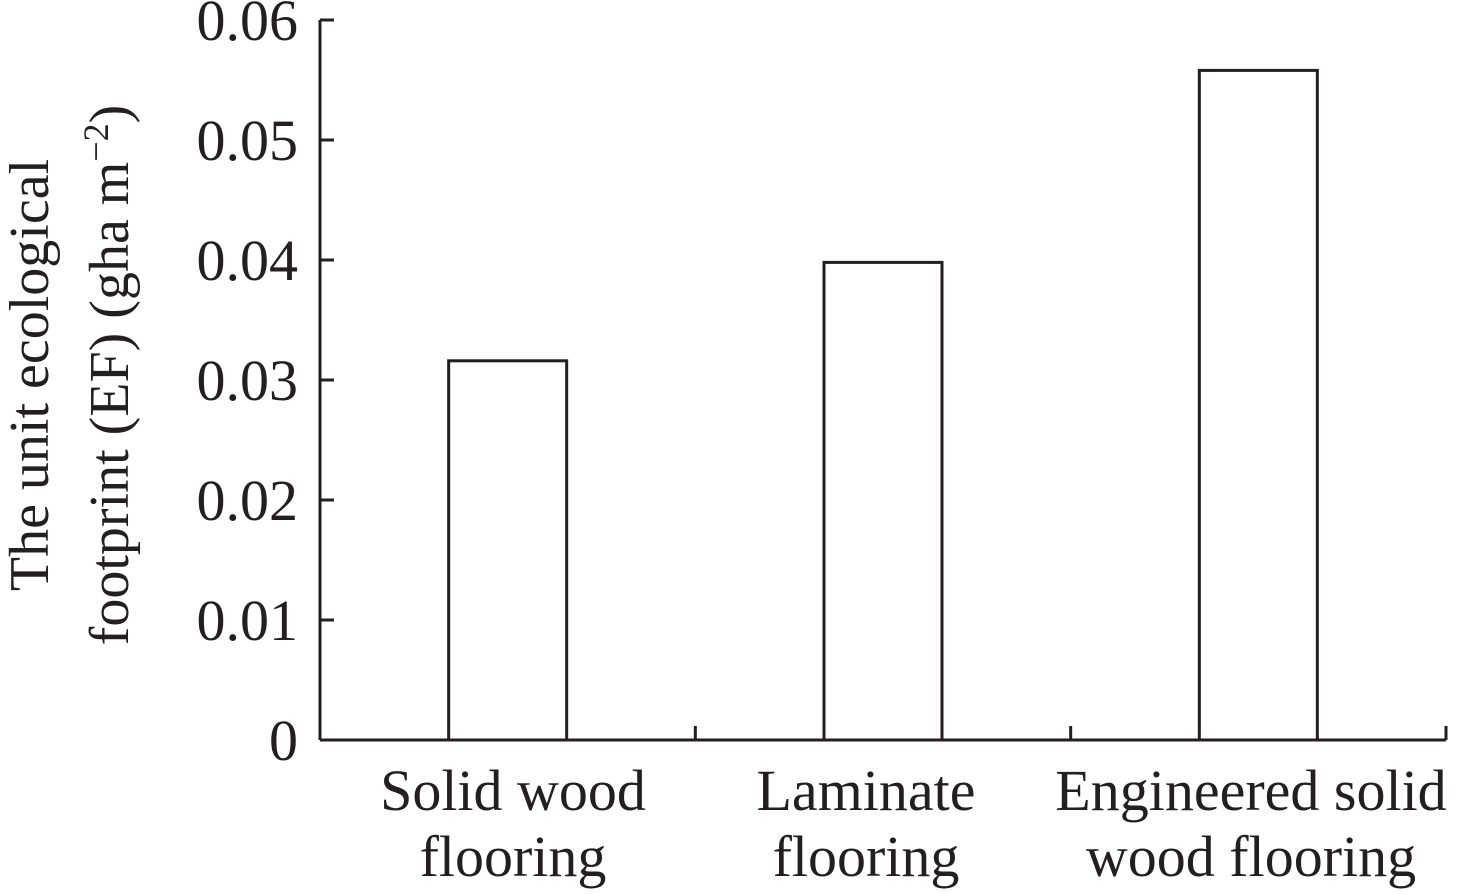  Describe the element at coordinates (248, 140) in the screenshot. I see `y-tick-label: 0.05` at that location.